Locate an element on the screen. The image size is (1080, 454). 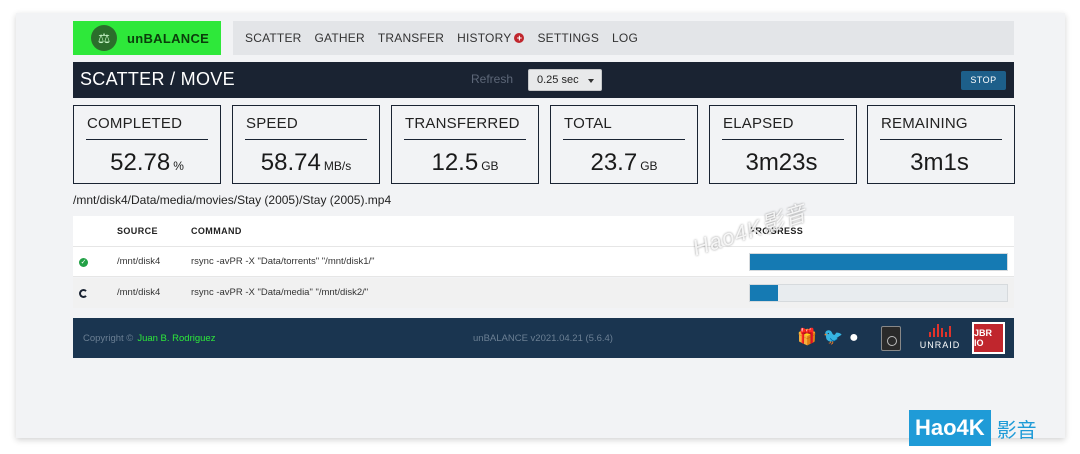
stat-value-row: 12.5 GB is located at coordinates (465, 163).